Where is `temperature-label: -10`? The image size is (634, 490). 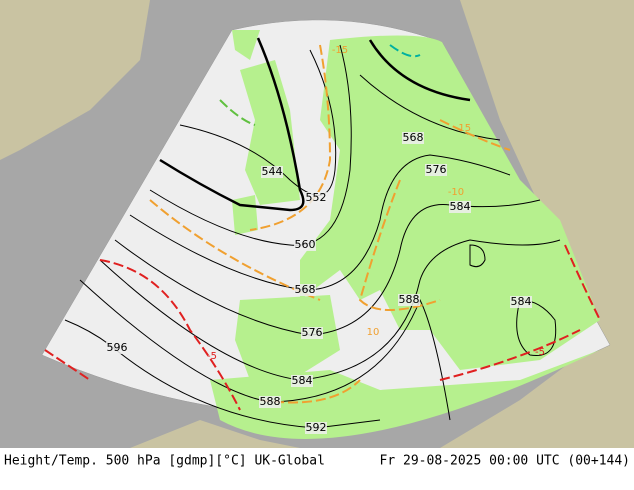 temperature-label: -10 is located at coordinates (456, 192).